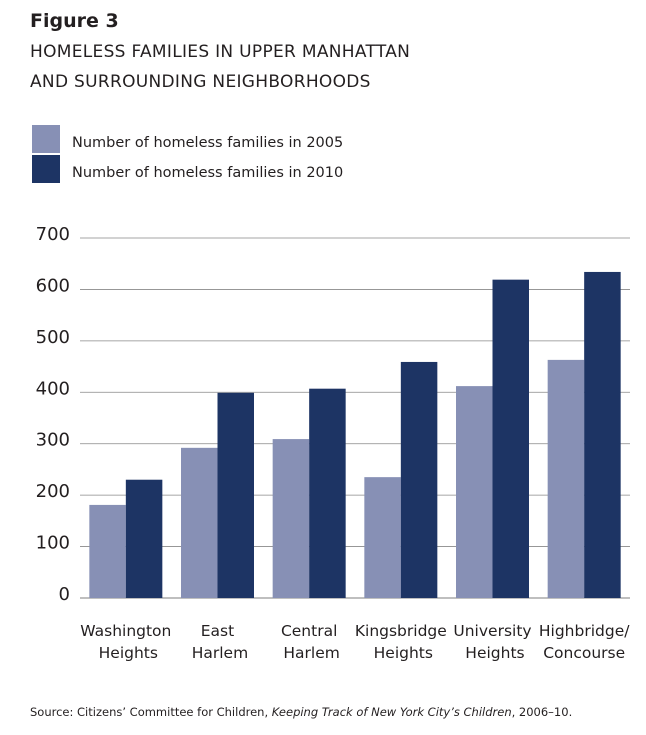  I want to click on y-tick-label: 700, so click(53, 234).